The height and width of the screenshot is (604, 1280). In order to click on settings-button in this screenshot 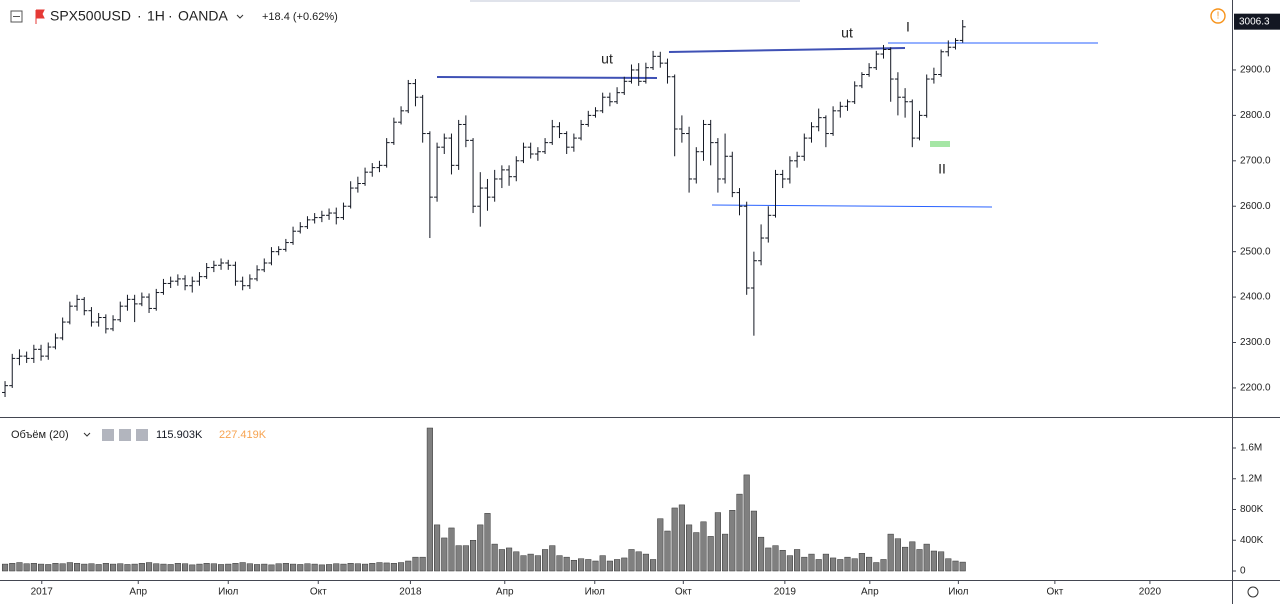, I will do `click(125, 435)`.